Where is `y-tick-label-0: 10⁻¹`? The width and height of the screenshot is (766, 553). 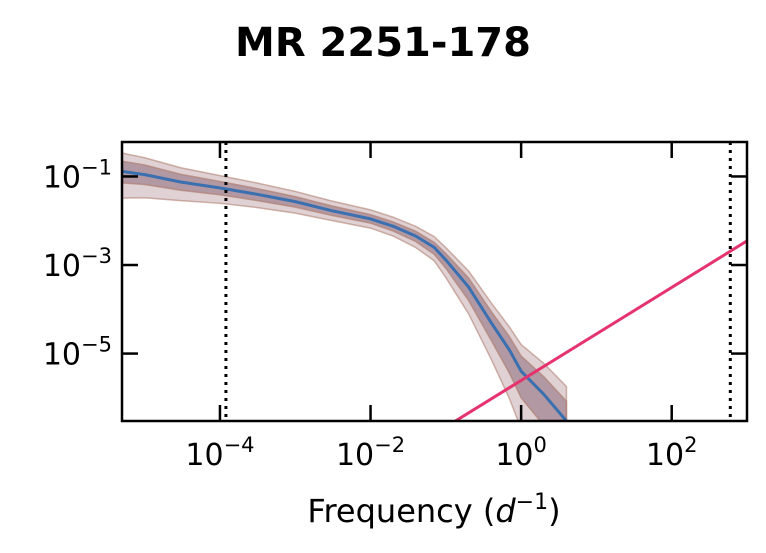 y-tick-label-0: 10⁻¹ is located at coordinates (77, 175).